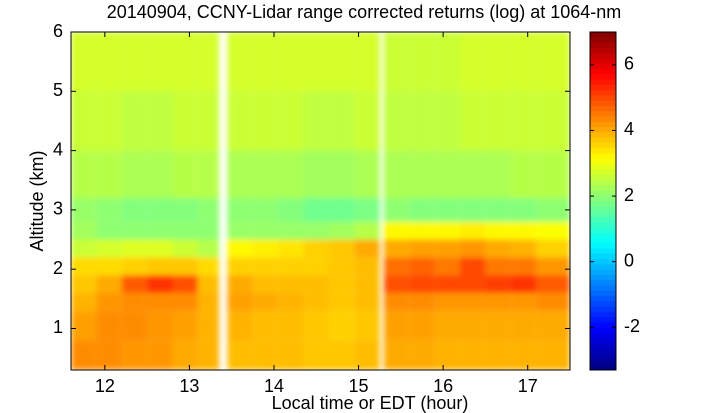 The width and height of the screenshot is (728, 413). I want to click on y-axis-label: Altitude (km), so click(37, 200).